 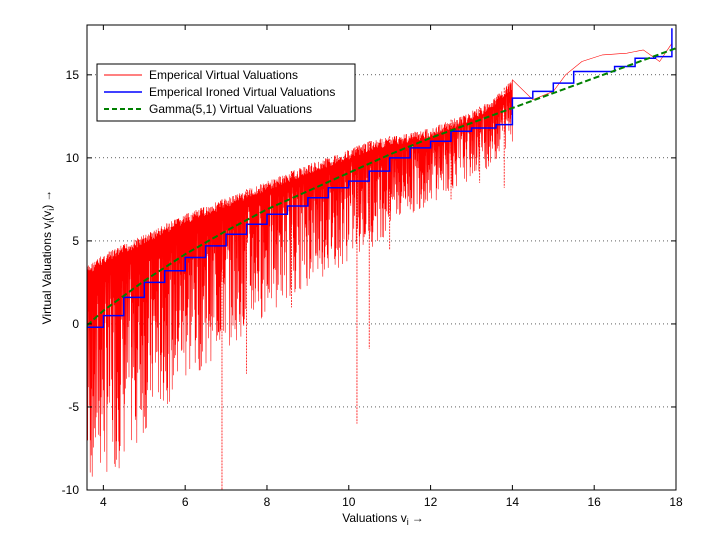 I want to click on y-tick-label: -5, so click(x=73, y=407).